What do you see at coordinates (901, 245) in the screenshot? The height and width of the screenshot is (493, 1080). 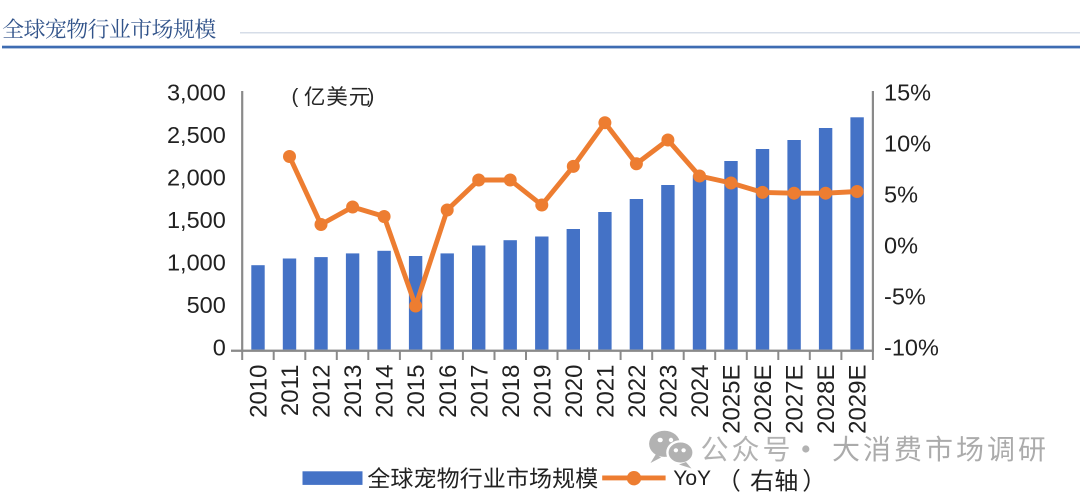 I see `svg-text: 0%` at bounding box center [901, 245].